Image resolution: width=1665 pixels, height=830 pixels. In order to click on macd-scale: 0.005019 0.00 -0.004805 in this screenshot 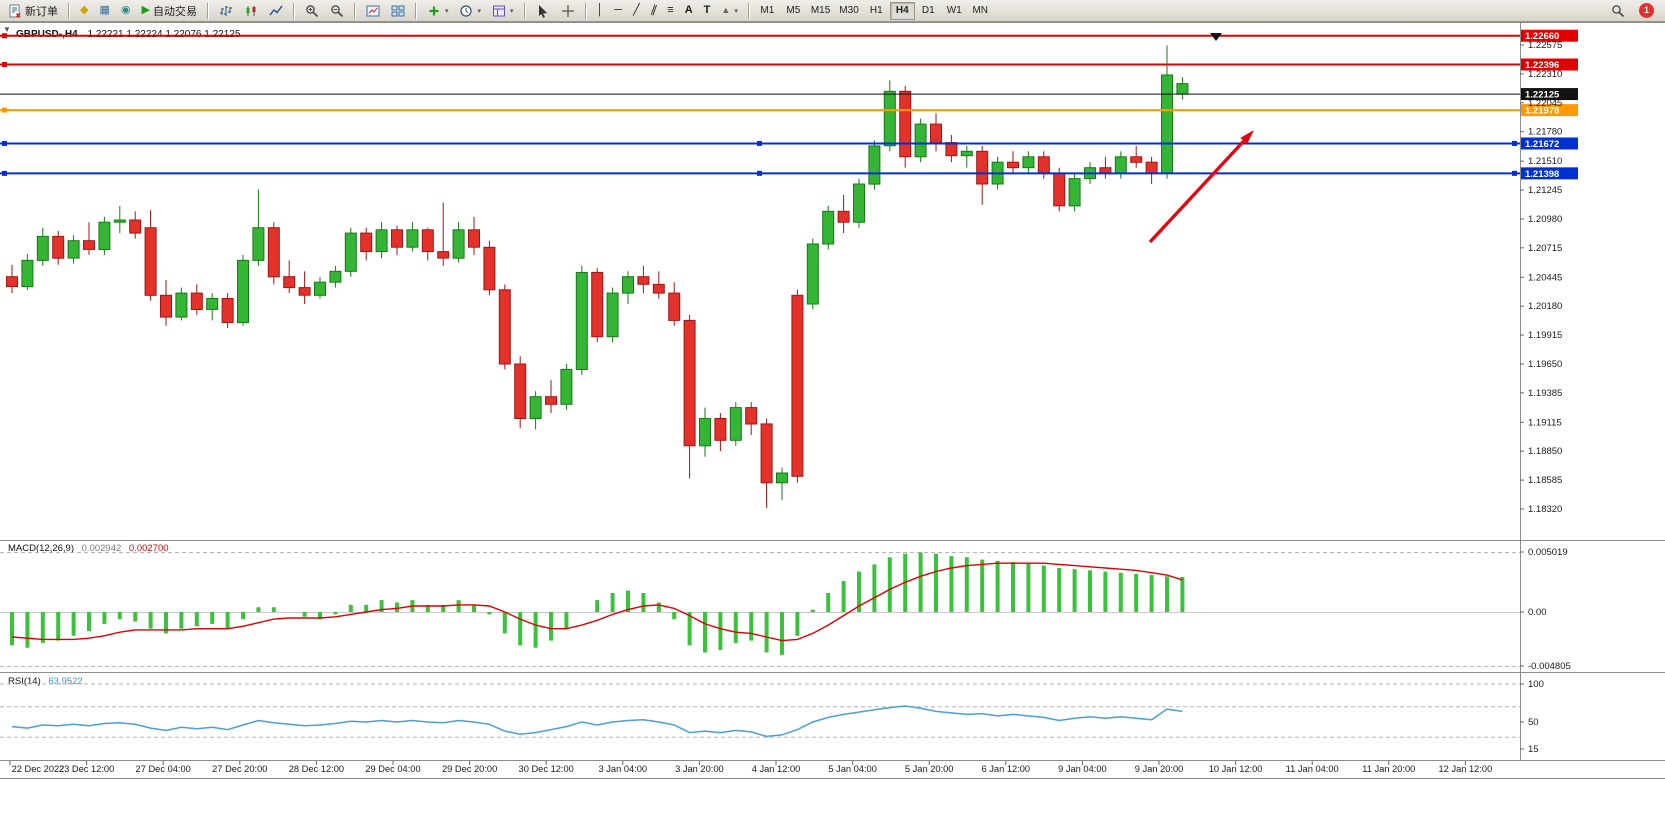, I will do `click(1545, 609)`.